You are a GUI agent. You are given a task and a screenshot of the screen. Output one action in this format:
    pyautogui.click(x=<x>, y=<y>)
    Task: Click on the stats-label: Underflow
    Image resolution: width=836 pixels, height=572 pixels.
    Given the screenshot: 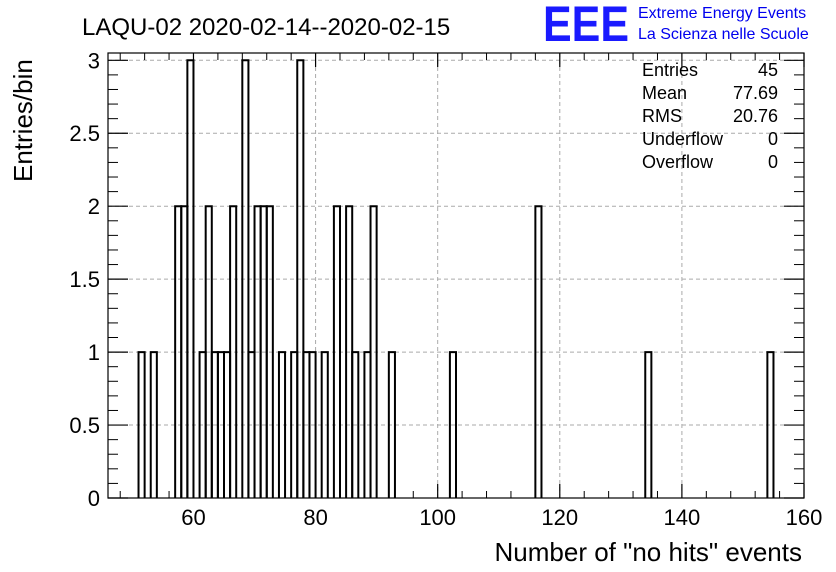 What is the action you would take?
    pyautogui.click(x=683, y=139)
    